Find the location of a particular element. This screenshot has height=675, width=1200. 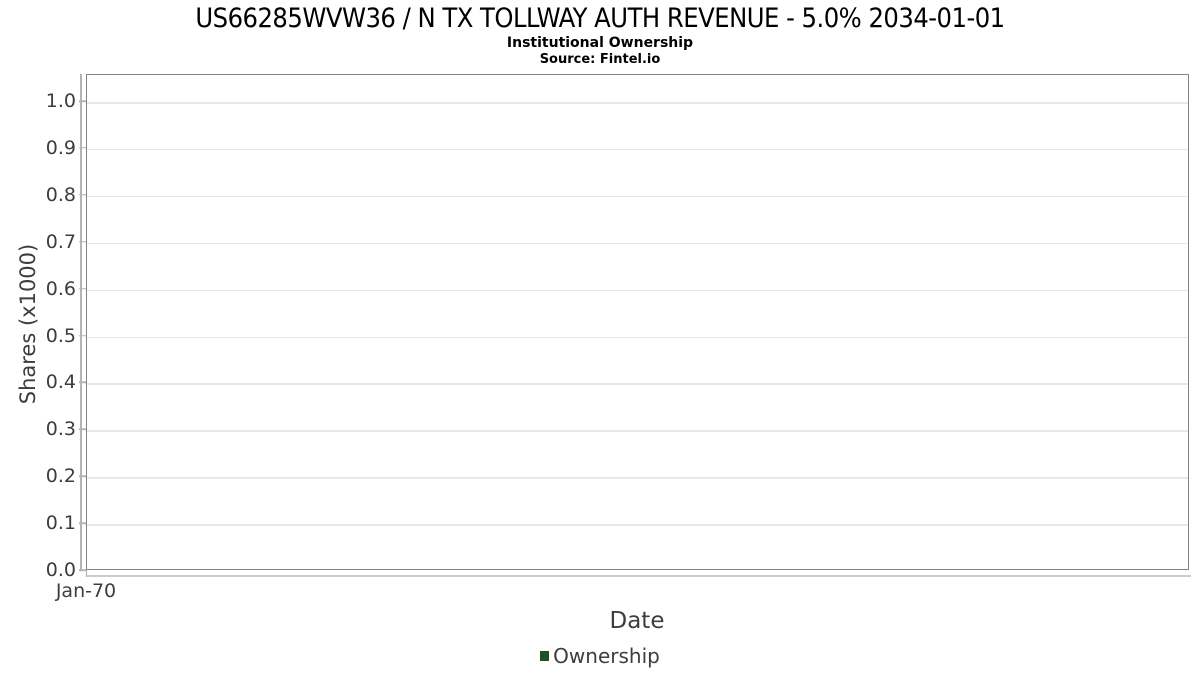

chart-subtitle: Institutional Ownership is located at coordinates (600, 43).